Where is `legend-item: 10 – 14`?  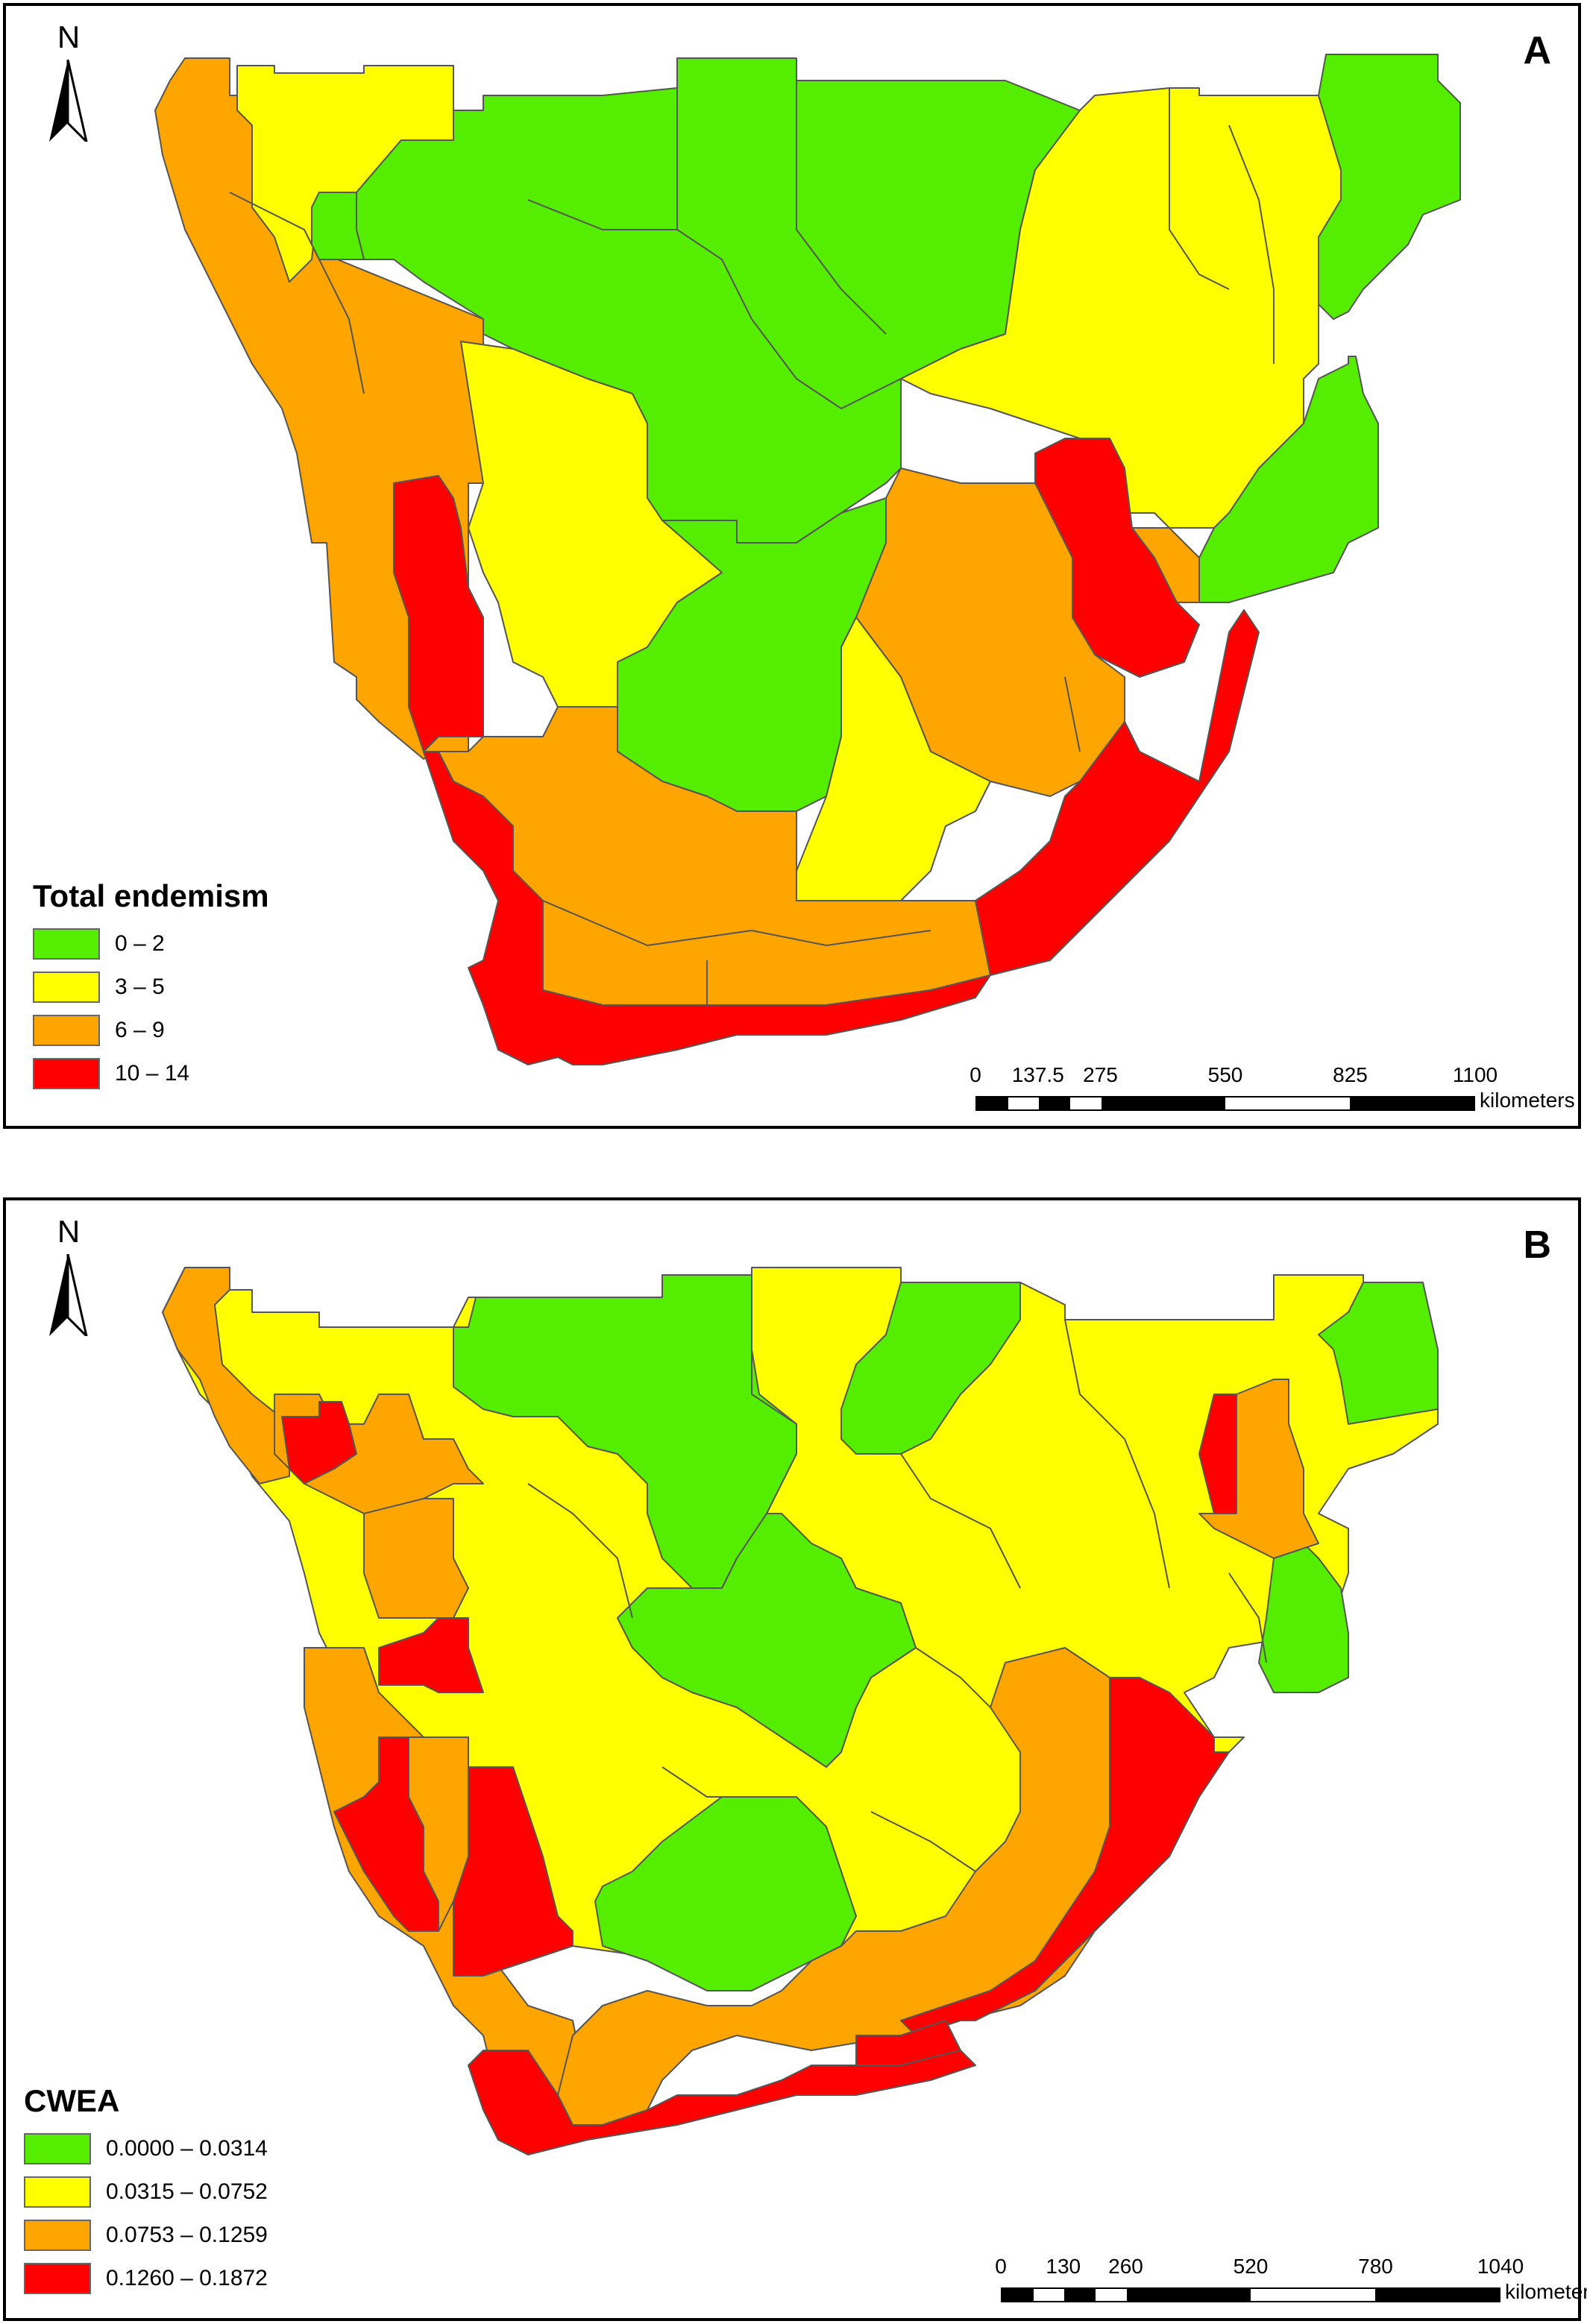
legend-item: 10 – 14 is located at coordinates (151, 1073).